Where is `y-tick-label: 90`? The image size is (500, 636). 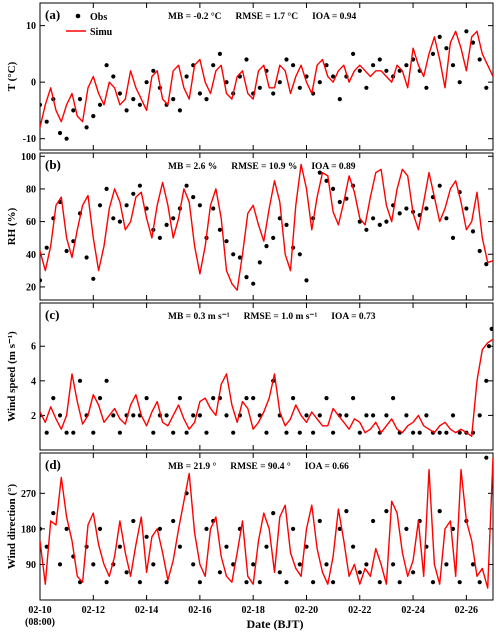
y-tick-label: 90 is located at coordinates (31, 565).